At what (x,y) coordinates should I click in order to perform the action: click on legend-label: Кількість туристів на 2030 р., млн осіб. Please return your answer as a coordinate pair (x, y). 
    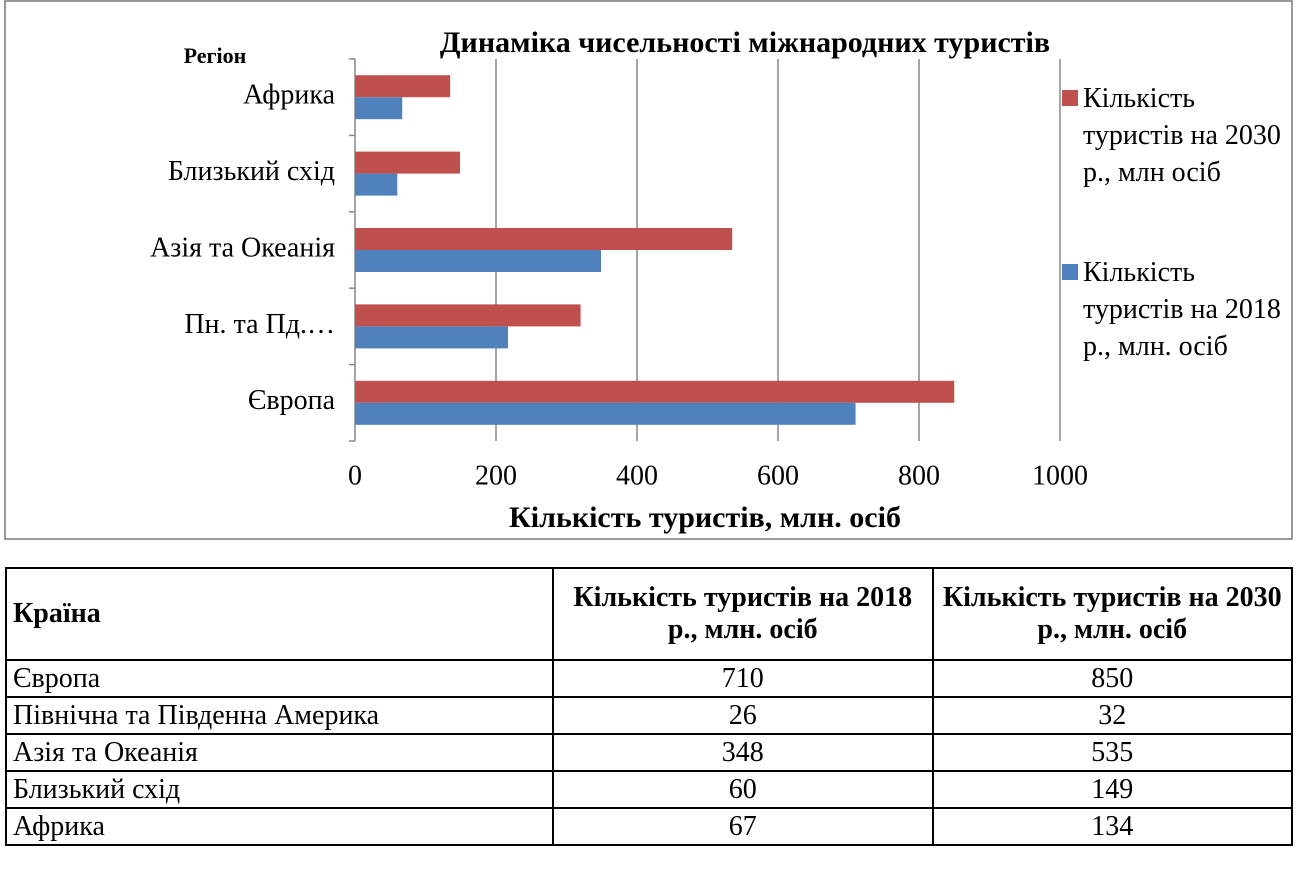
    Looking at the image, I should click on (1182, 135).